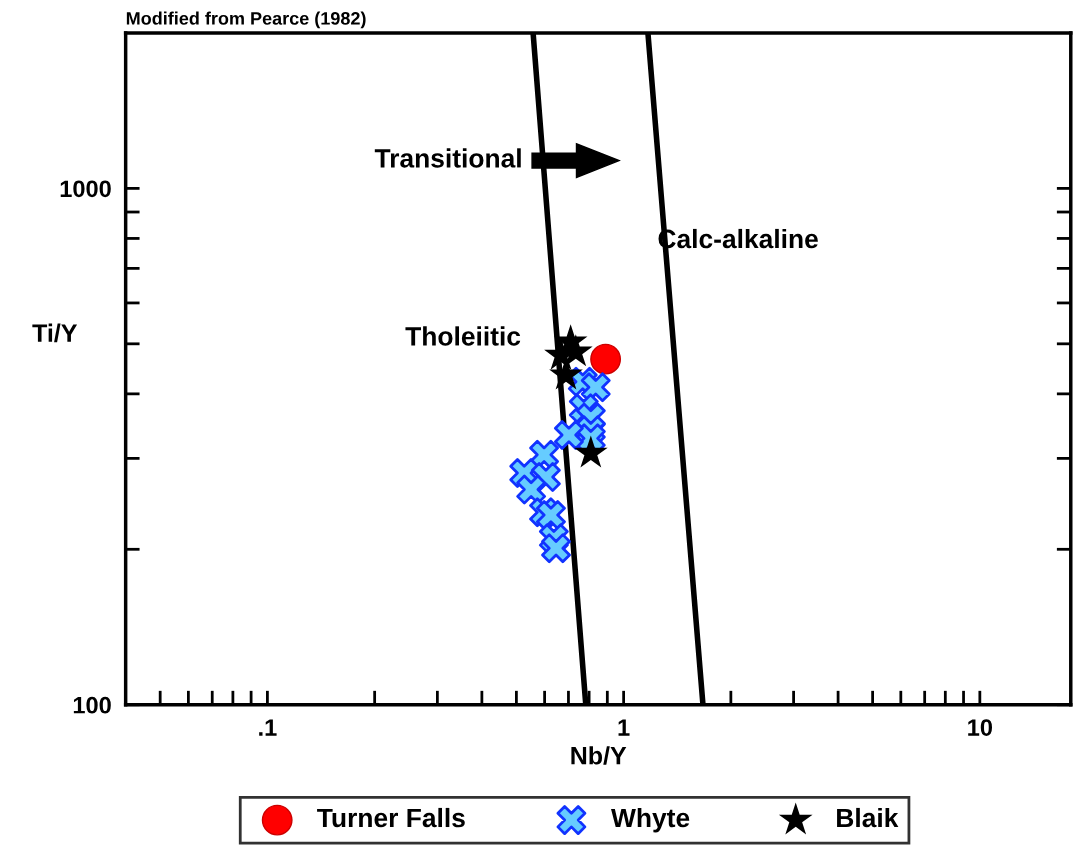 This screenshot has width=1074, height=845. What do you see at coordinates (463, 336) in the screenshot?
I see `annotation: Tholeiitic` at bounding box center [463, 336].